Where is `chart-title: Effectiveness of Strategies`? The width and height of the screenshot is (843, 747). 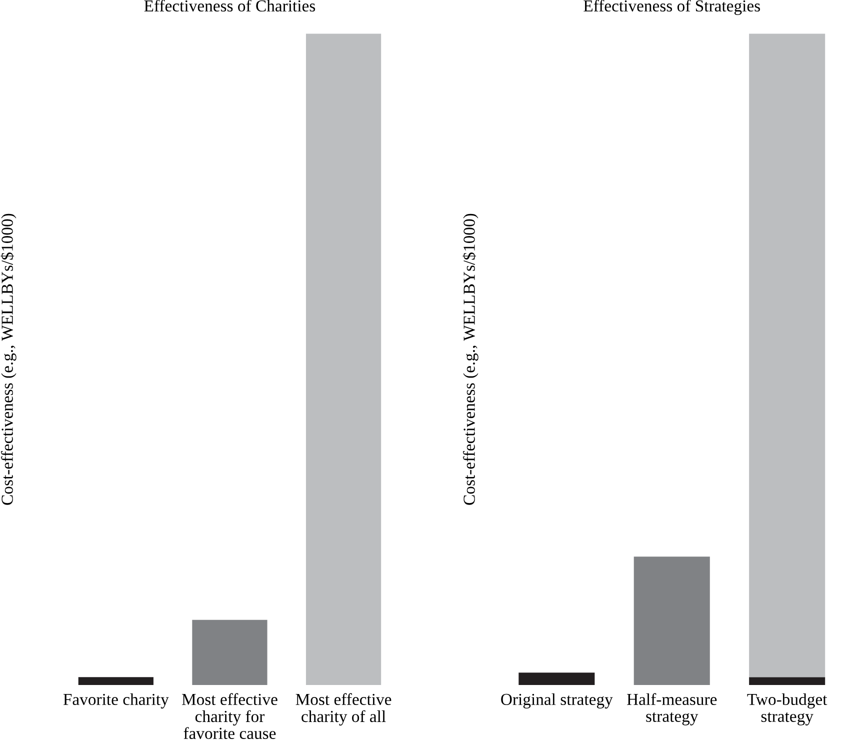
chart-title: Effectiveness of Strategies is located at coordinates (672, 7).